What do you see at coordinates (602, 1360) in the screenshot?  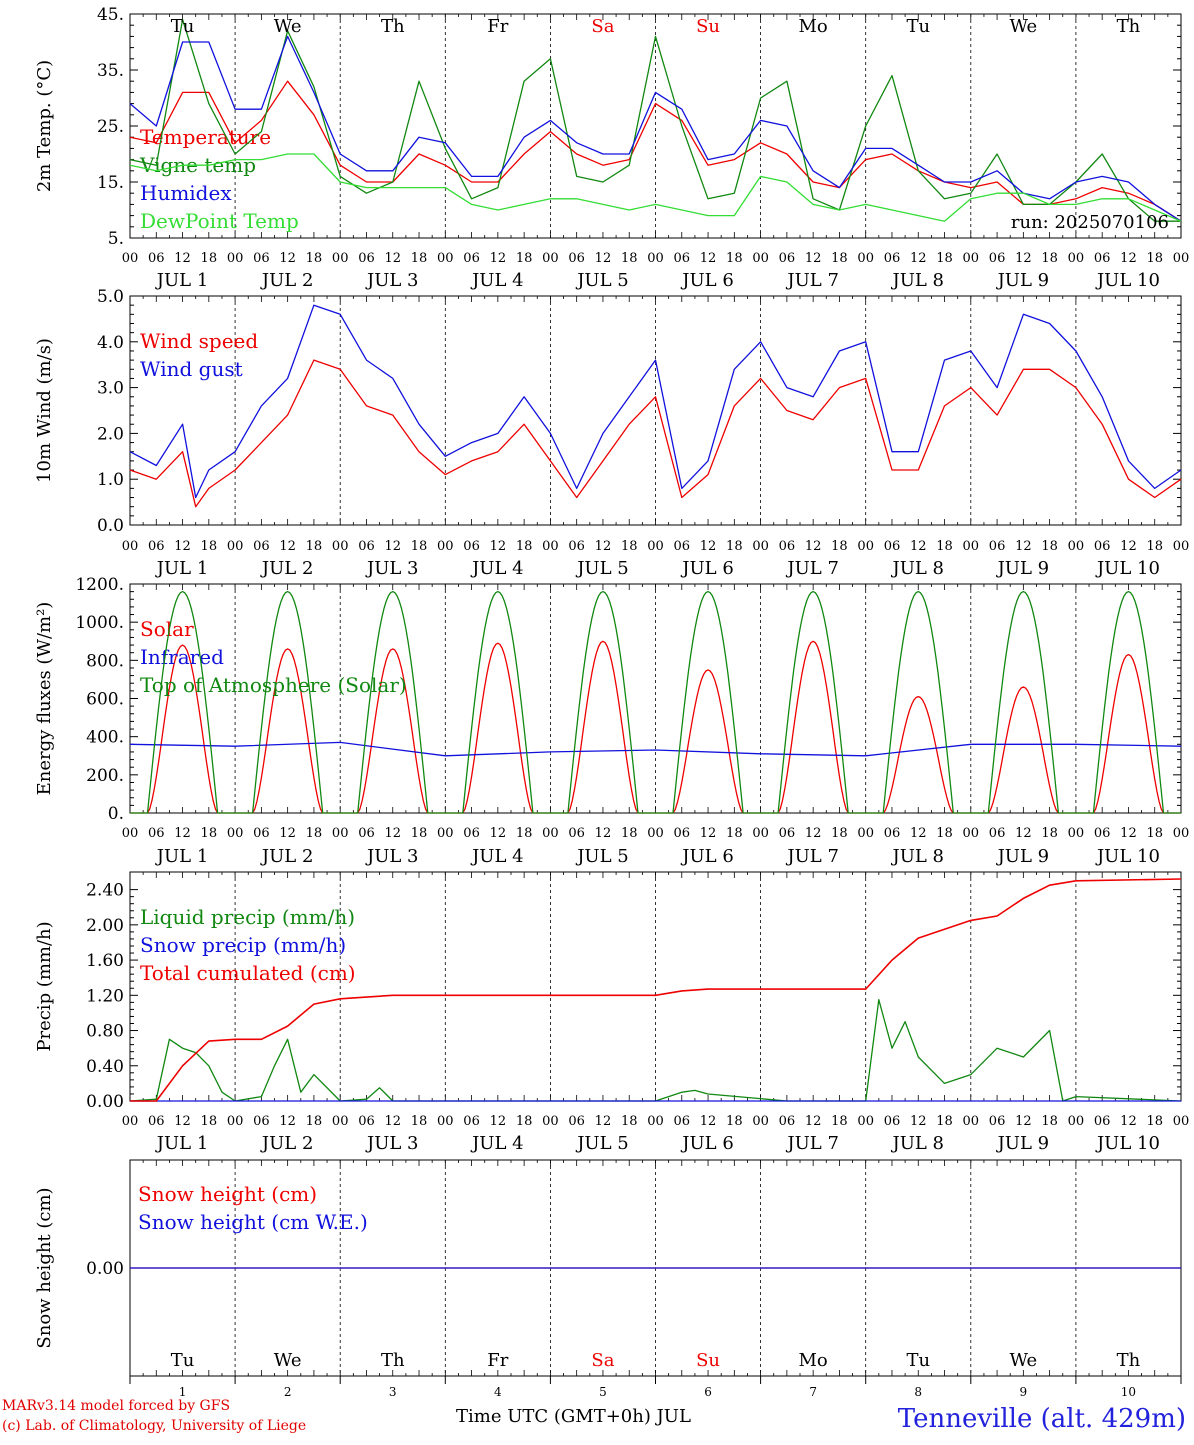 I see `day-name-bottom: Sa` at bounding box center [602, 1360].